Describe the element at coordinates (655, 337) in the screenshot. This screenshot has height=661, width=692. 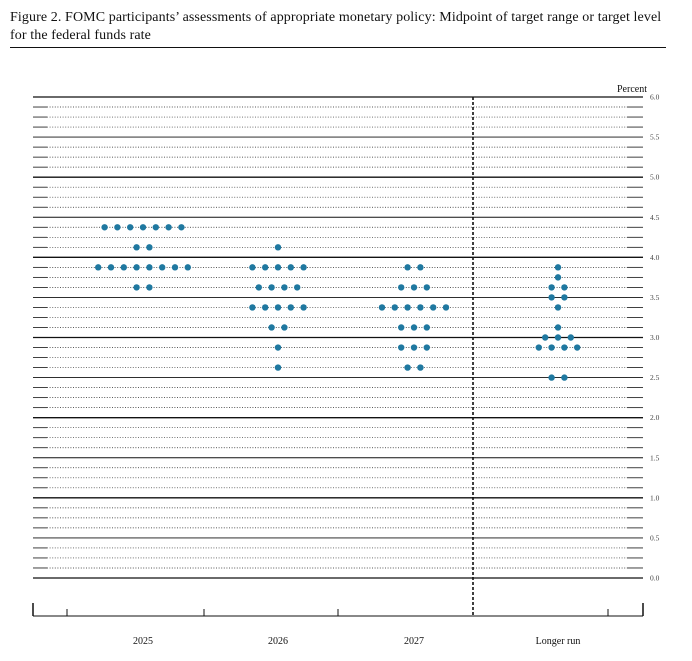
I see `y-tick-label: 3.0` at that location.